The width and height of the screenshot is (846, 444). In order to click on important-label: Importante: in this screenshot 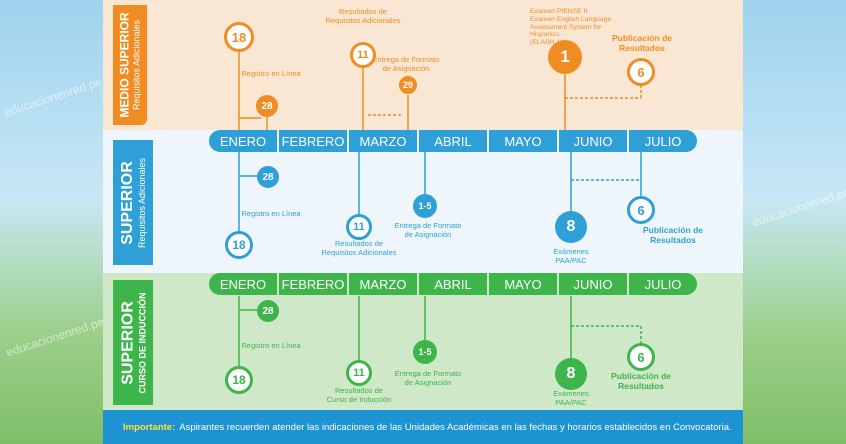, I will do `click(149, 427)`.